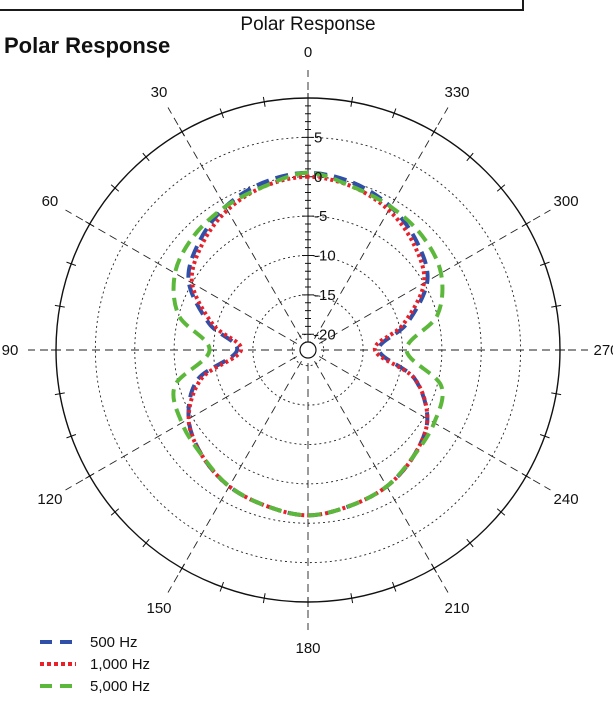  Describe the element at coordinates (158, 608) in the screenshot. I see `angle-label: 150` at that location.